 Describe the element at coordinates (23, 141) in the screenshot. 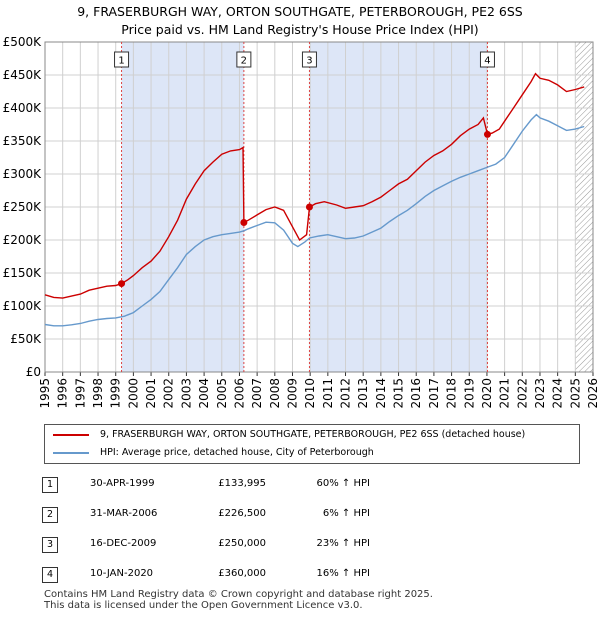

I see `y-tick-label: £350K` at that location.